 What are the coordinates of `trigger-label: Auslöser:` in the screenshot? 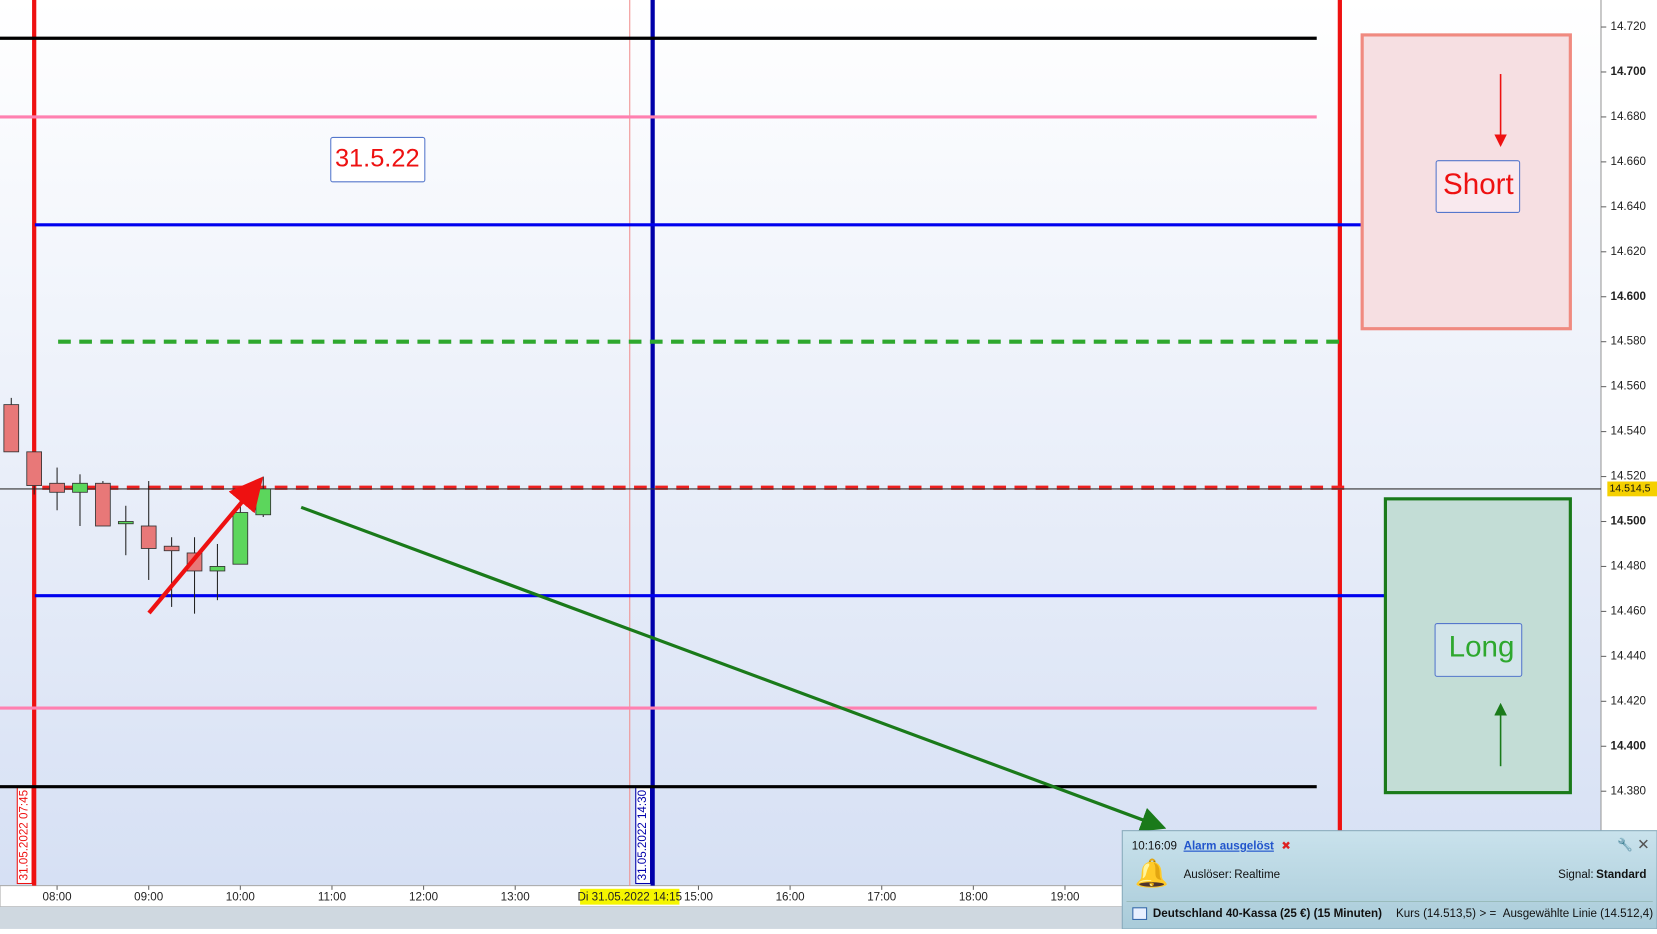 It's located at (1208, 874).